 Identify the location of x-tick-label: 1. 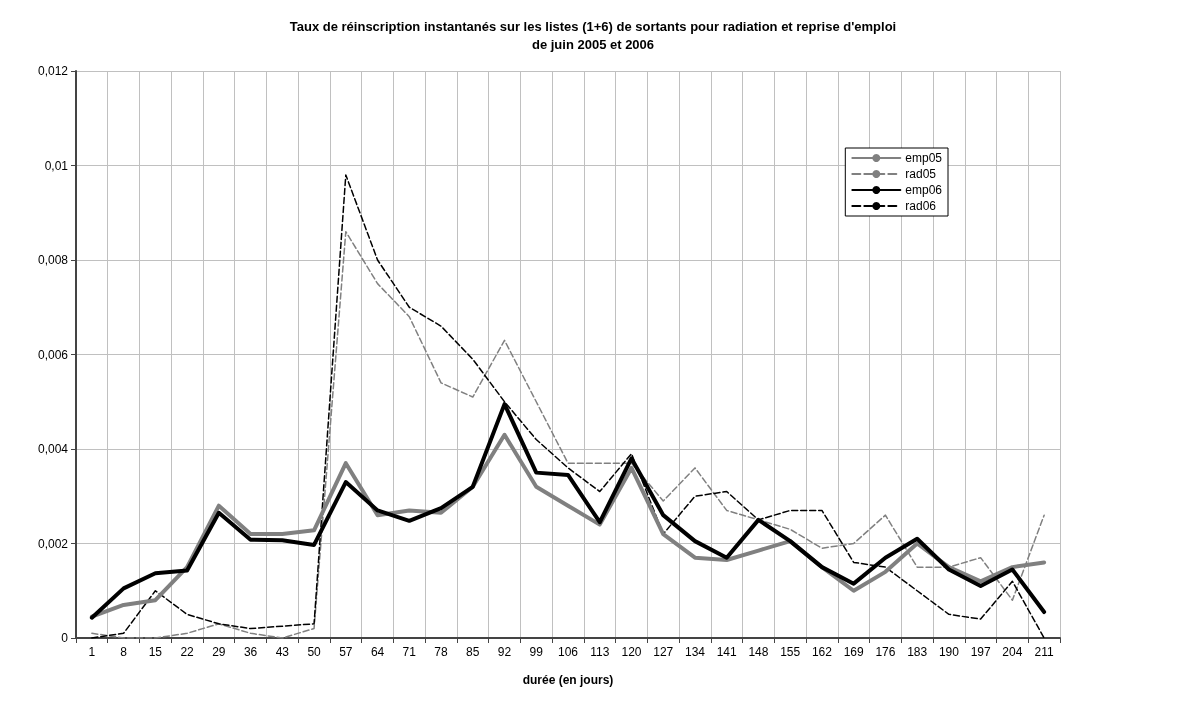
(92, 652).